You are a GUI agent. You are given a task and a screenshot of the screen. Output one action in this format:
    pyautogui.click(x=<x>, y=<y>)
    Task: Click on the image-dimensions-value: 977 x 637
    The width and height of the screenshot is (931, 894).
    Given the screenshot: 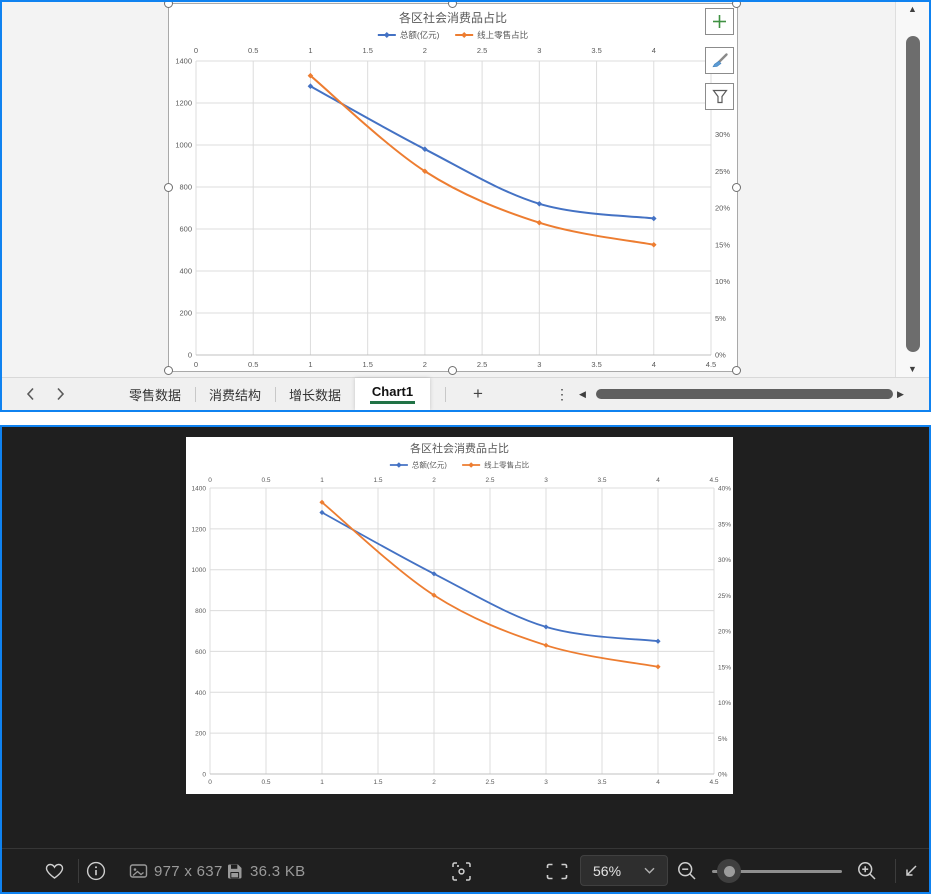 What is the action you would take?
    pyautogui.click(x=188, y=871)
    